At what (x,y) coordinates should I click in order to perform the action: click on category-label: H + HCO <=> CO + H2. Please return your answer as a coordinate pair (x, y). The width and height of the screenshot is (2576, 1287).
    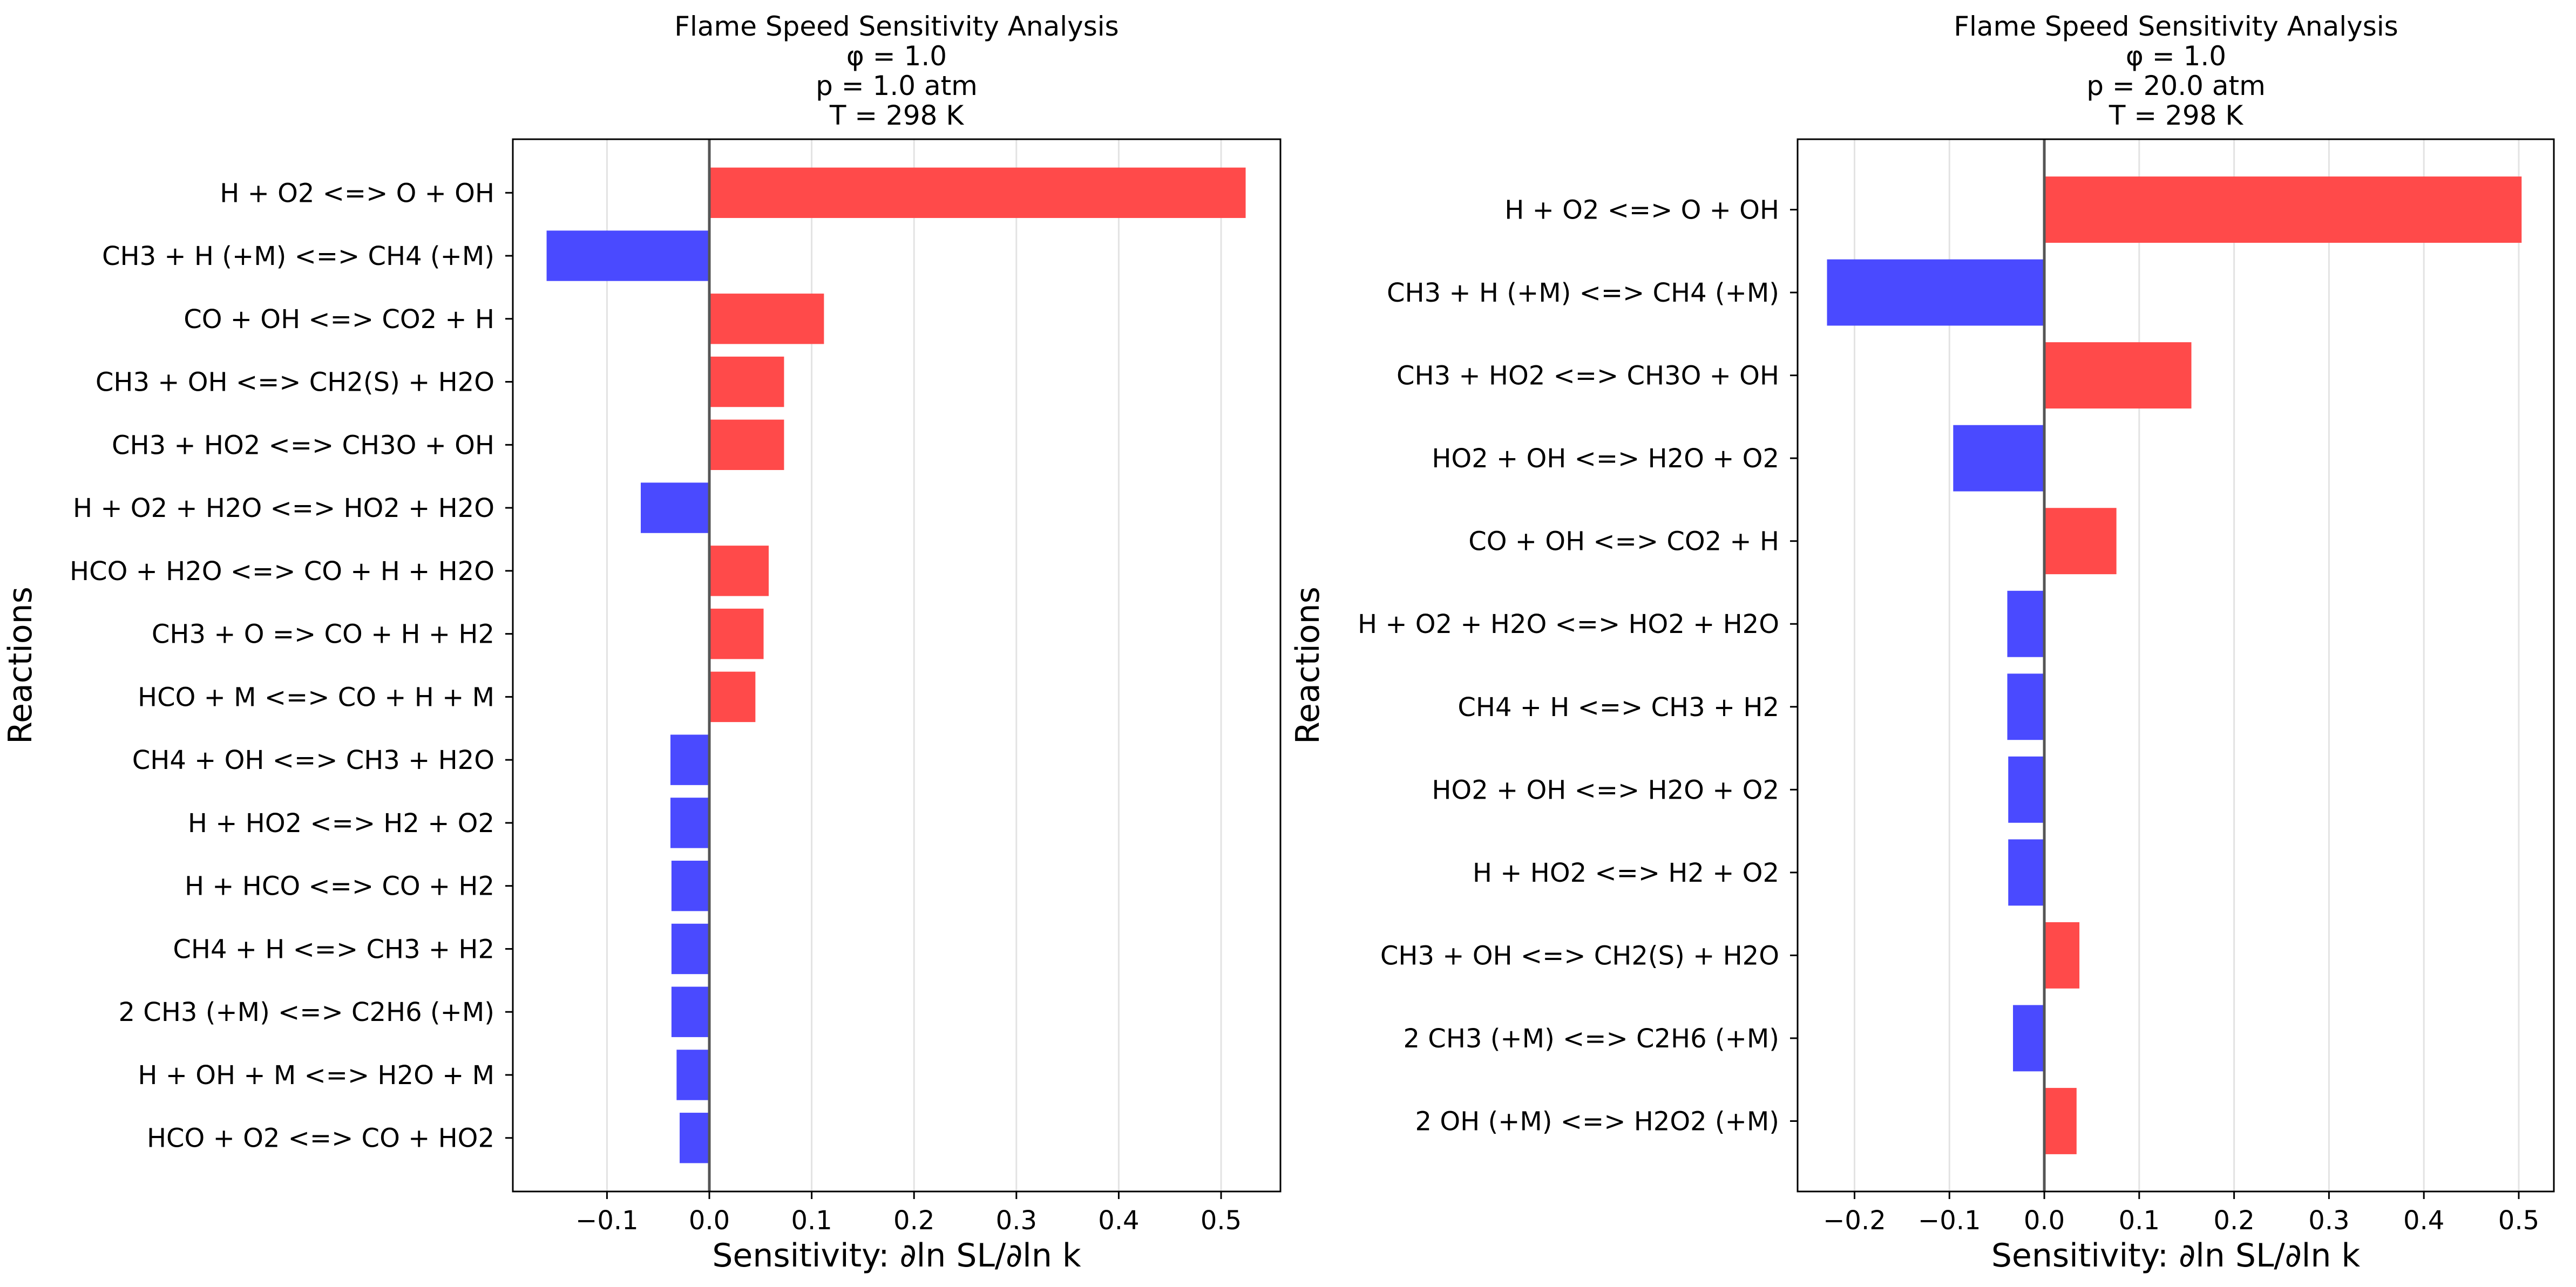
    Looking at the image, I should click on (339, 886).